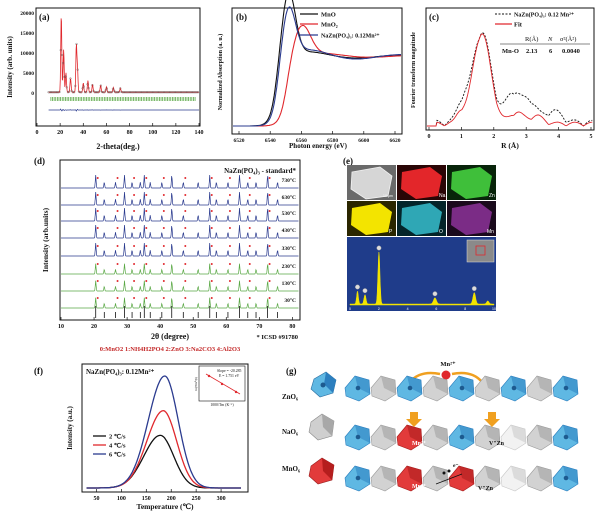  I want to click on panel-b-label: (b), so click(241, 17).